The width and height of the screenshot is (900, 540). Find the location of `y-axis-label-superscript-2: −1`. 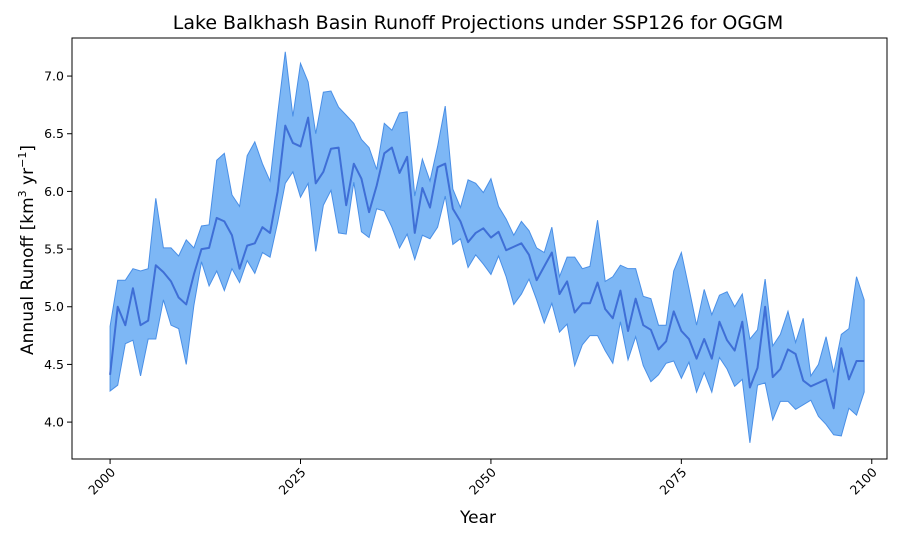

y-axis-label-superscript-2: −1 is located at coordinates (22, 160).